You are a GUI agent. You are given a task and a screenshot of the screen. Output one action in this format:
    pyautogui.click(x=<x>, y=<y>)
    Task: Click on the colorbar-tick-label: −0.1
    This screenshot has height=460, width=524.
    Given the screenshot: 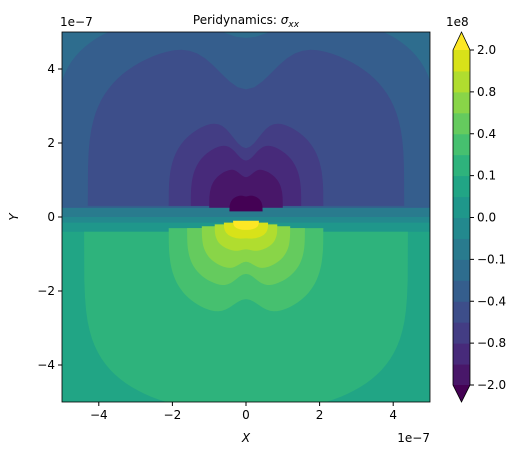 What is the action you would take?
    pyautogui.click(x=491, y=259)
    